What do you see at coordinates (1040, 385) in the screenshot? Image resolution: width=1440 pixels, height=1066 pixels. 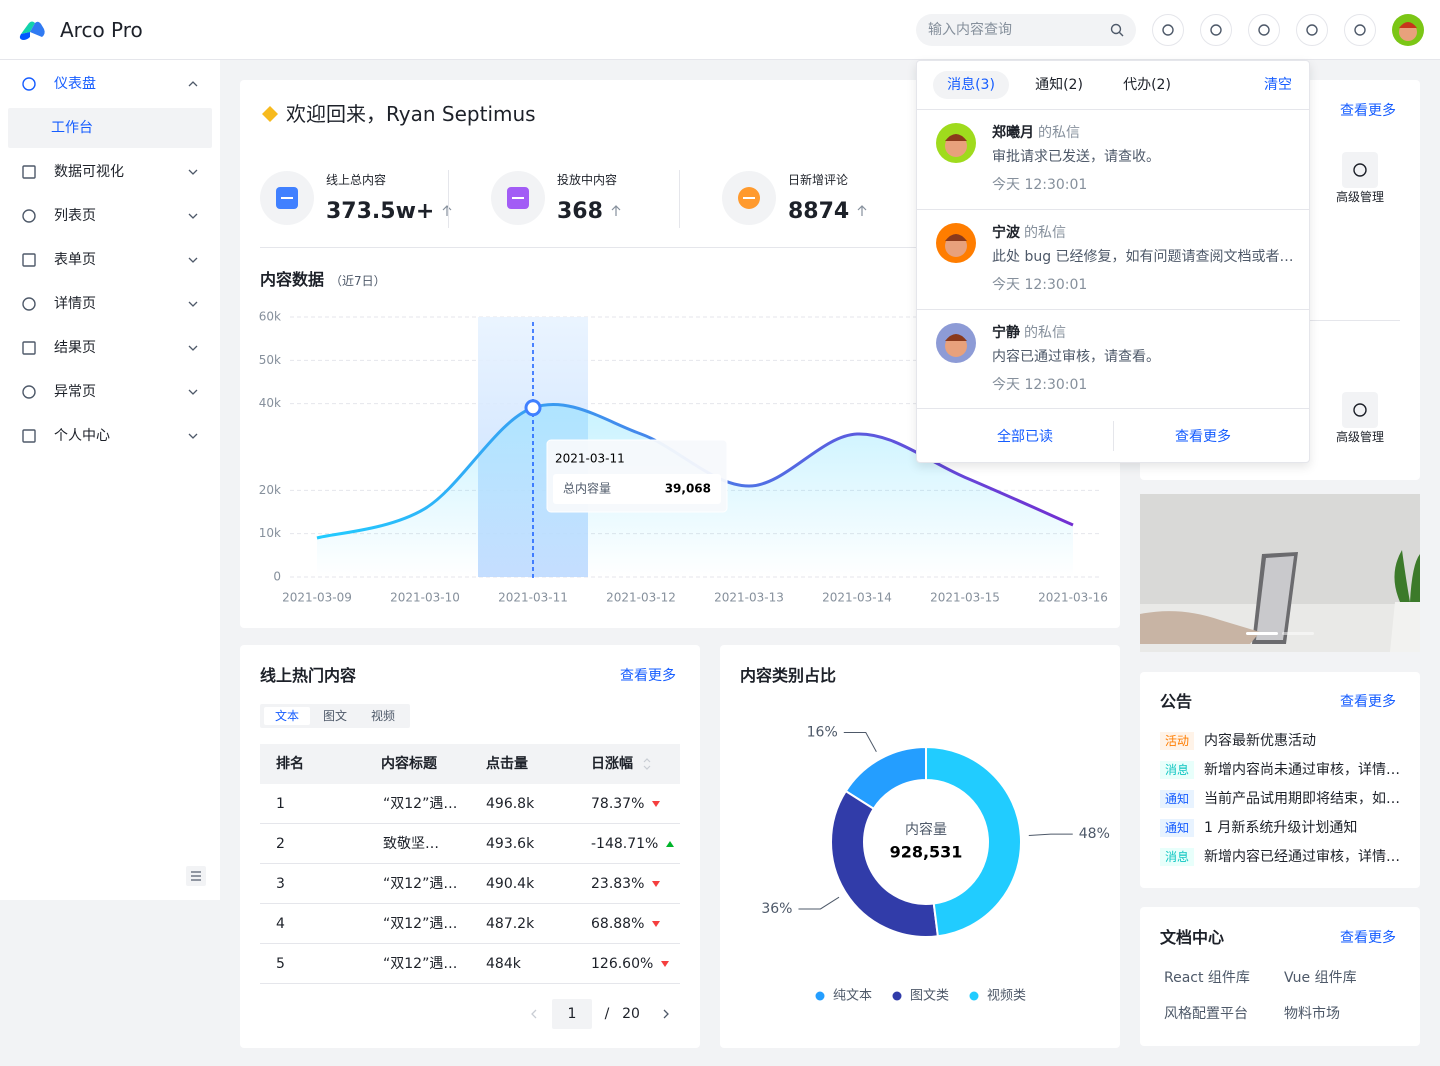 I see `message-time: 今天 12:30:01` at bounding box center [1040, 385].